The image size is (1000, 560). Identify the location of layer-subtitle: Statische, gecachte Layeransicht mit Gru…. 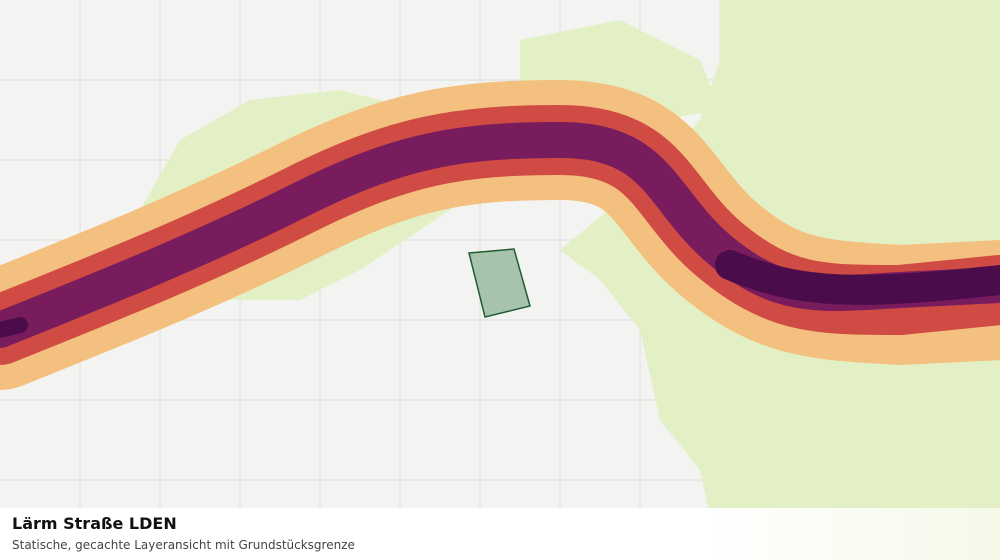
(183, 545).